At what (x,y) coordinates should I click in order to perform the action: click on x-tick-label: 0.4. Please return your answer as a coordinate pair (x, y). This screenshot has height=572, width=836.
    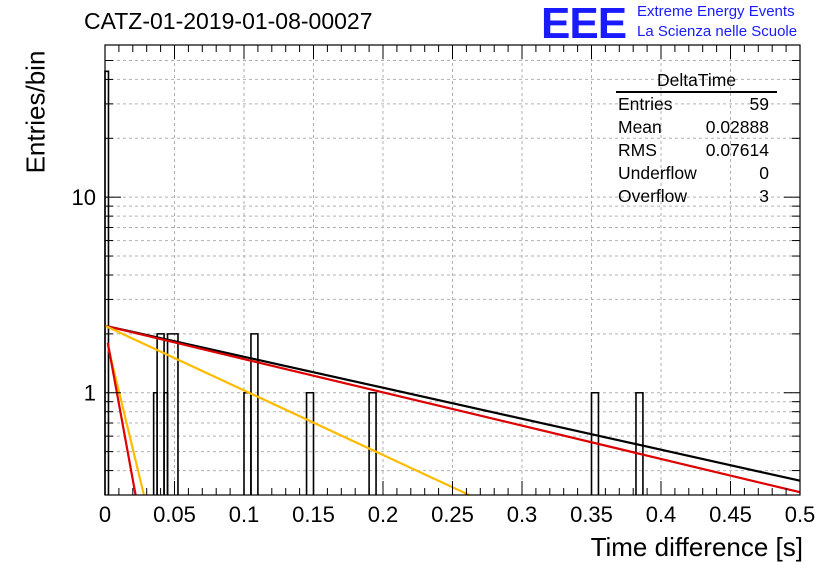
    Looking at the image, I should click on (661, 514).